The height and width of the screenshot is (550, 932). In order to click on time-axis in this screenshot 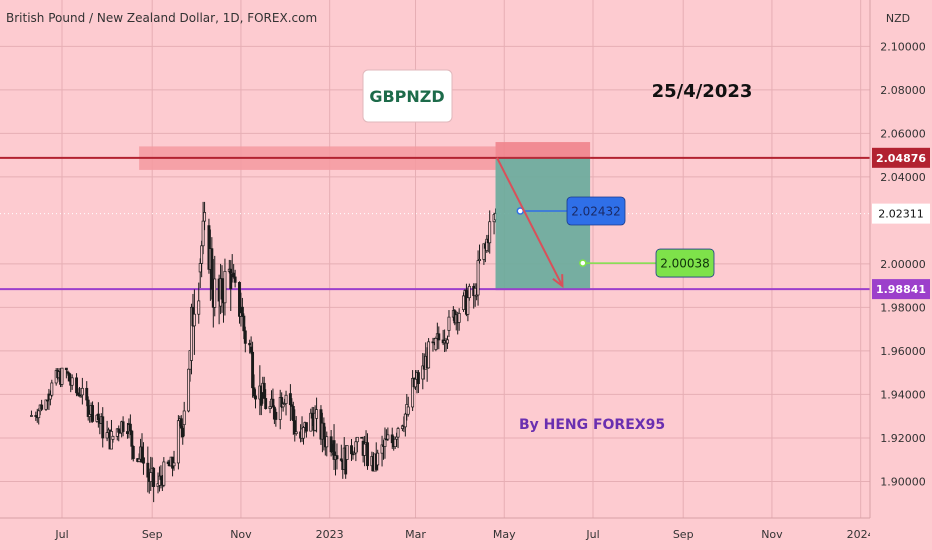, I will do `click(435, 534)`.